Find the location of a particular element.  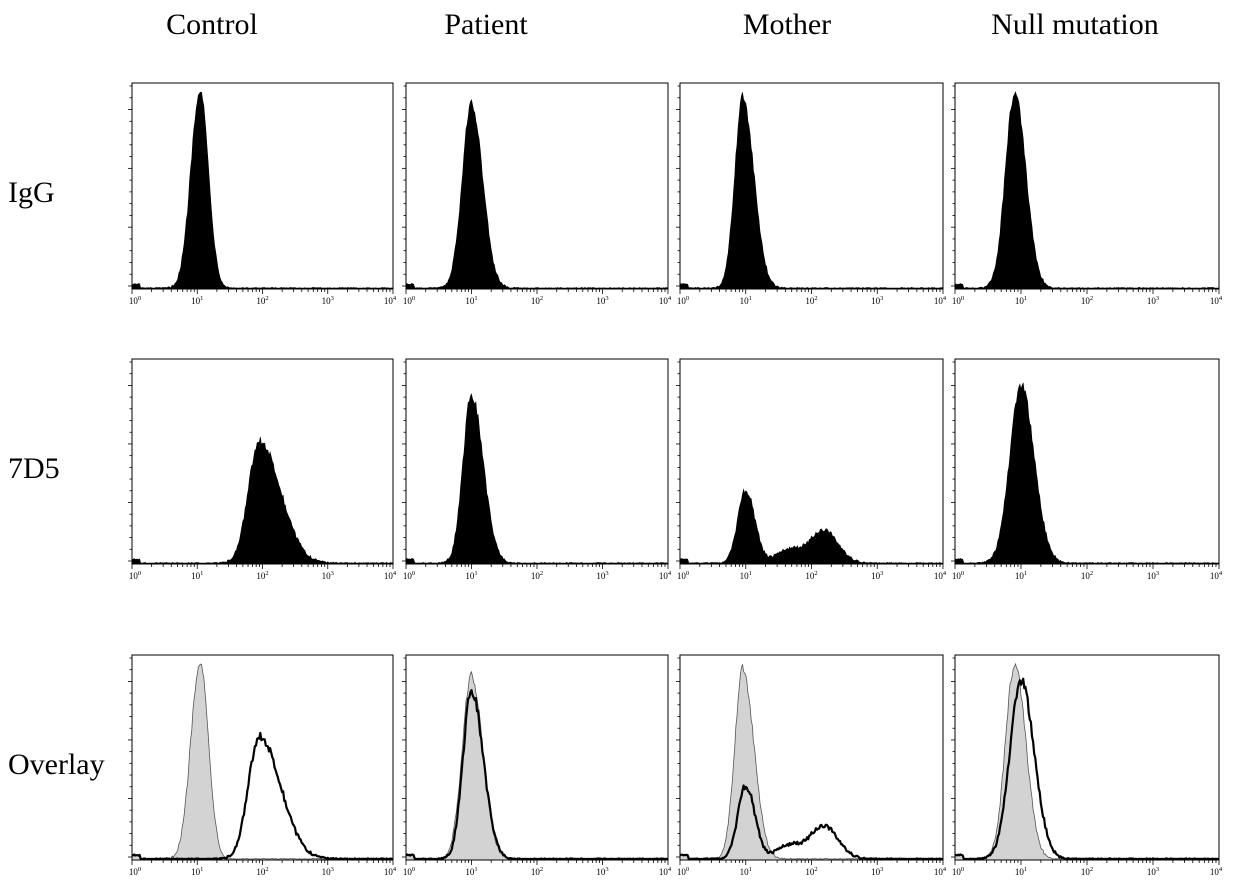

panel-mother-overlay: 10⁰ 10¹ 10² 10³ 10⁴ is located at coordinates (811, 765).